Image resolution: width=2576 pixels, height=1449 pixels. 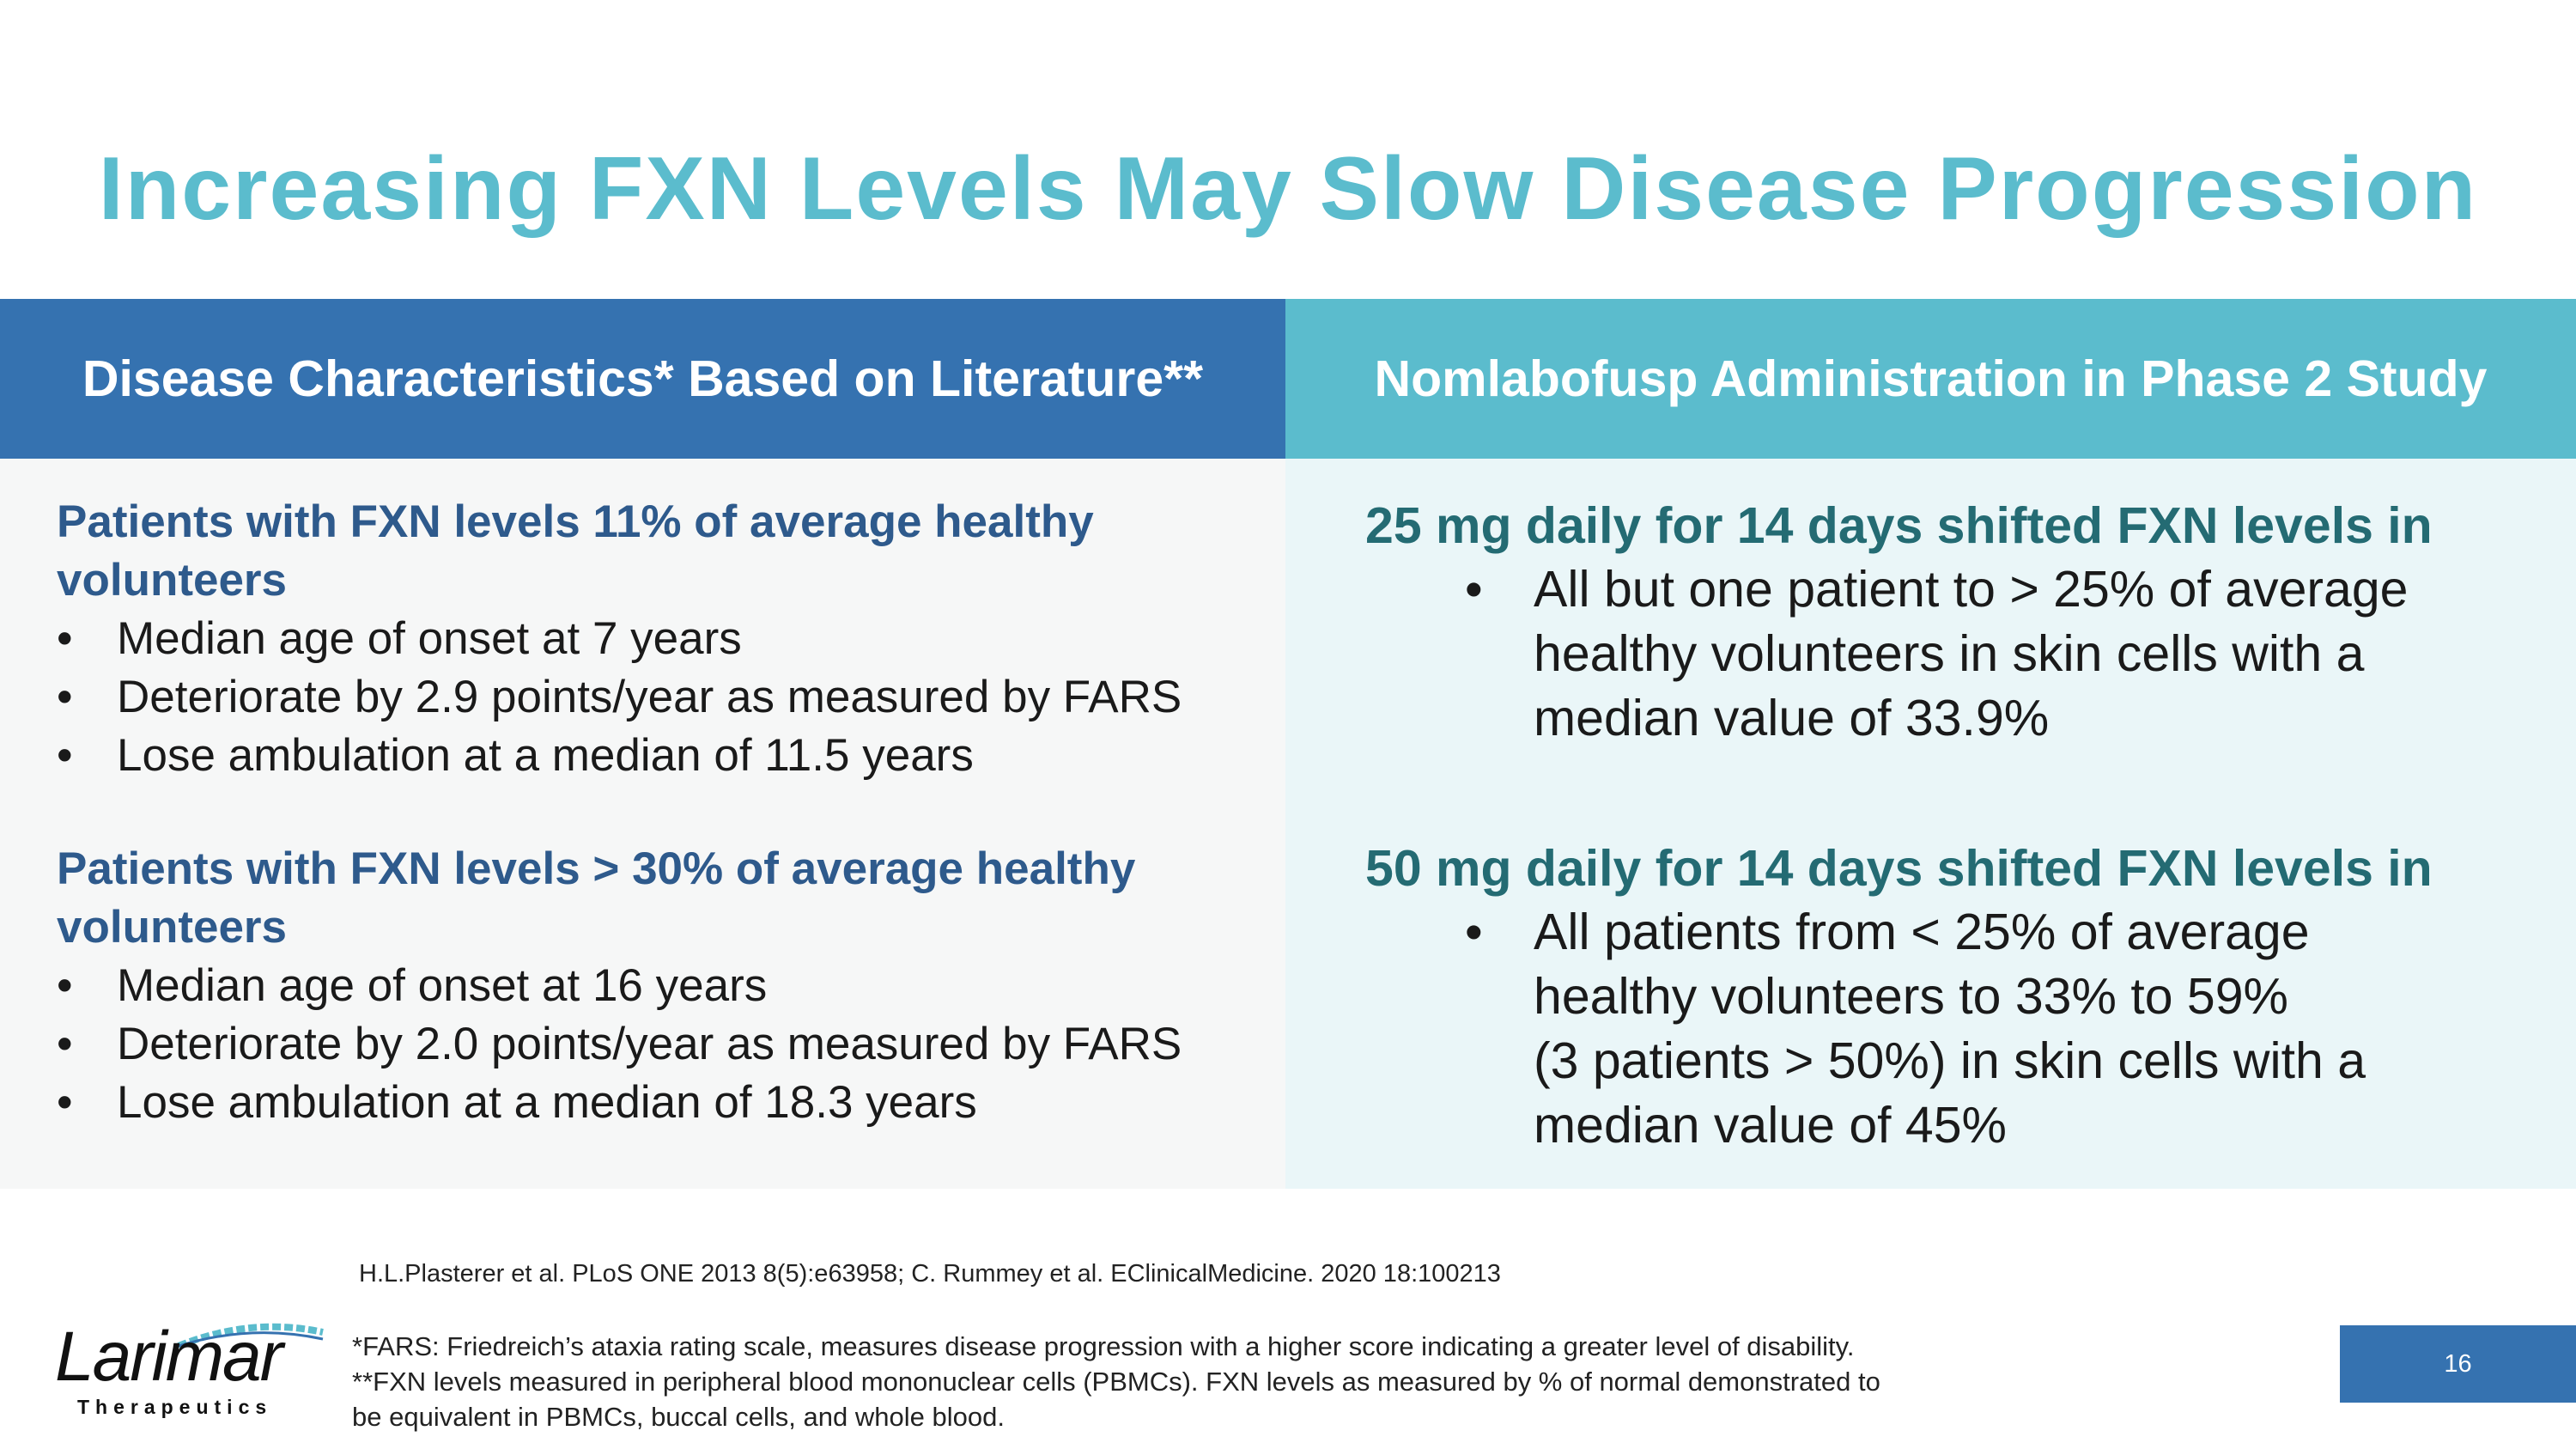 I want to click on page-number-badge: 16, so click(x=2458, y=1364).